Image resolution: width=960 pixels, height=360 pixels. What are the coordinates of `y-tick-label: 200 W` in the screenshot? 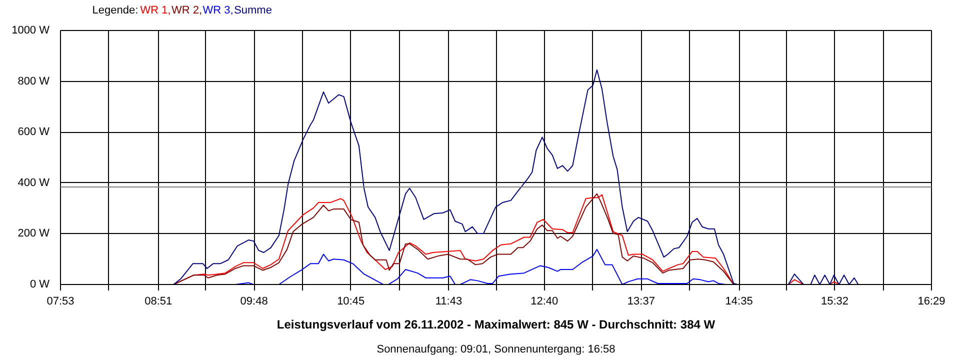 It's located at (34, 234).